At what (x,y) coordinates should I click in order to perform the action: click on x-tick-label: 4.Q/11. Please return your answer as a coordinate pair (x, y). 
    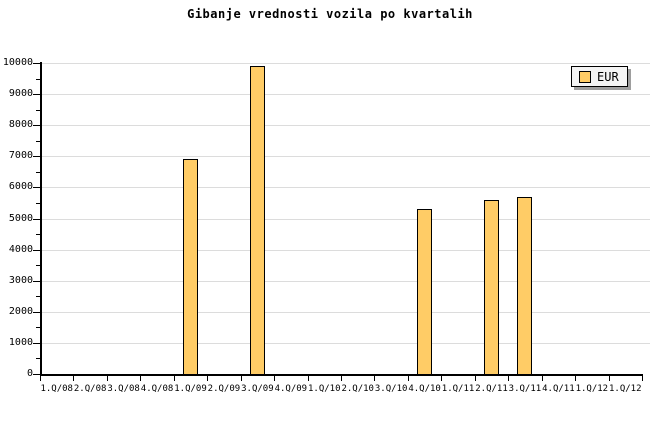
    Looking at the image, I should click on (558, 389).